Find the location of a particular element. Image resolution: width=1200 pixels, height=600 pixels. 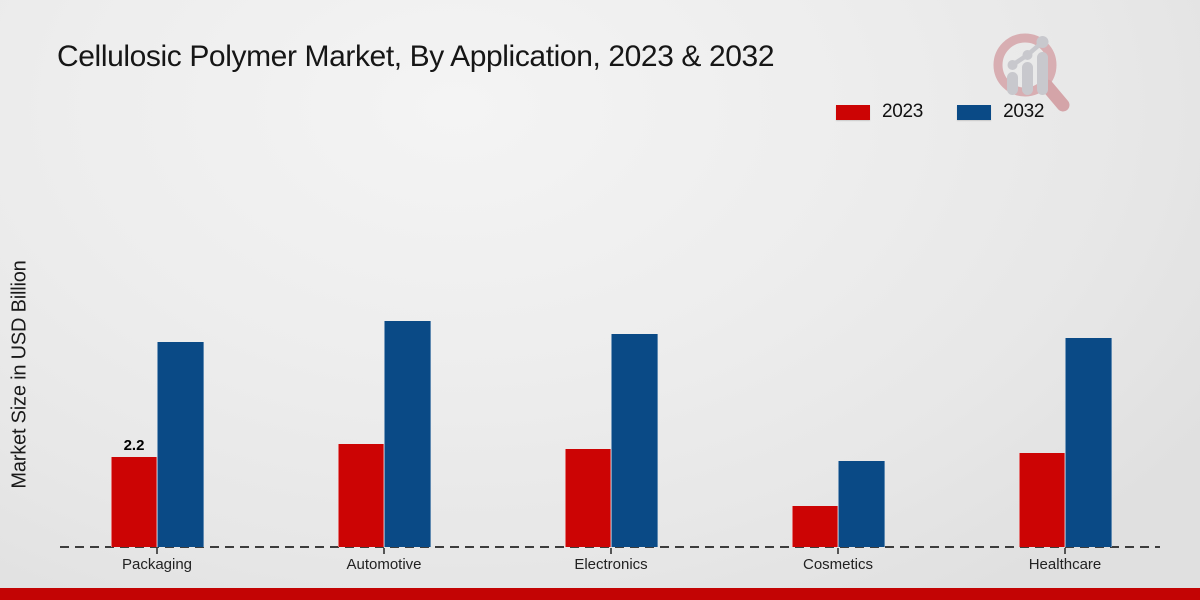

legend-label-2032: 2032 is located at coordinates (1024, 111).